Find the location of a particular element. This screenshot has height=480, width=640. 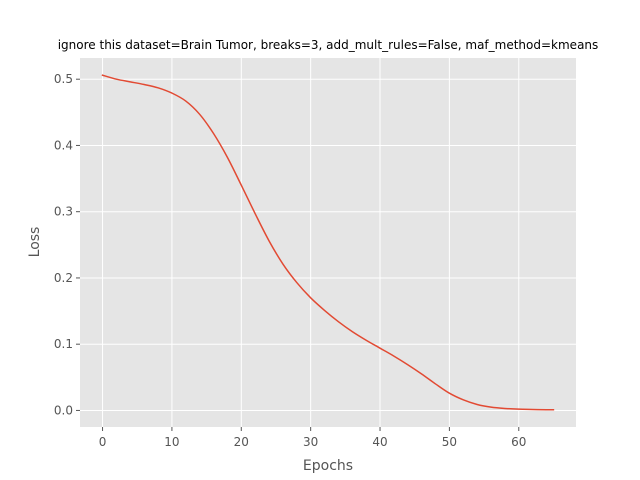

x-axis-ticks: 0 10 20 30 40 50 60 is located at coordinates (312, 438).